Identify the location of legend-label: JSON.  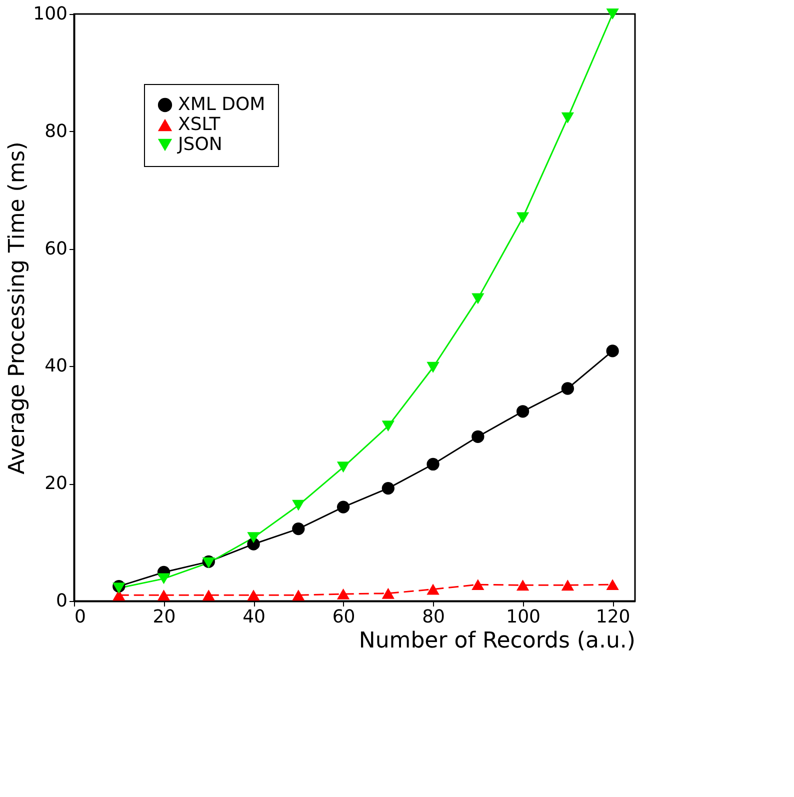
(199, 144).